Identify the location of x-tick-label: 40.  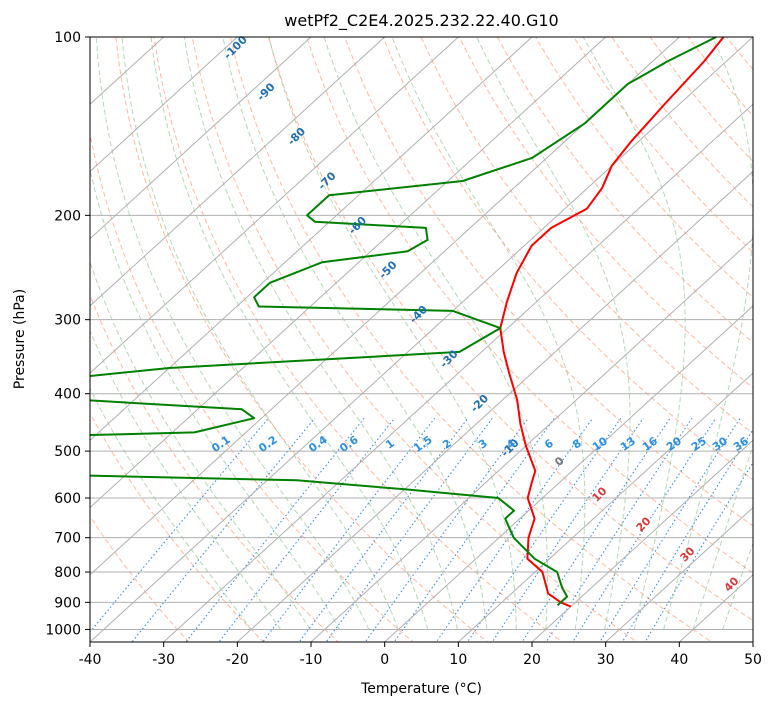
(679, 660).